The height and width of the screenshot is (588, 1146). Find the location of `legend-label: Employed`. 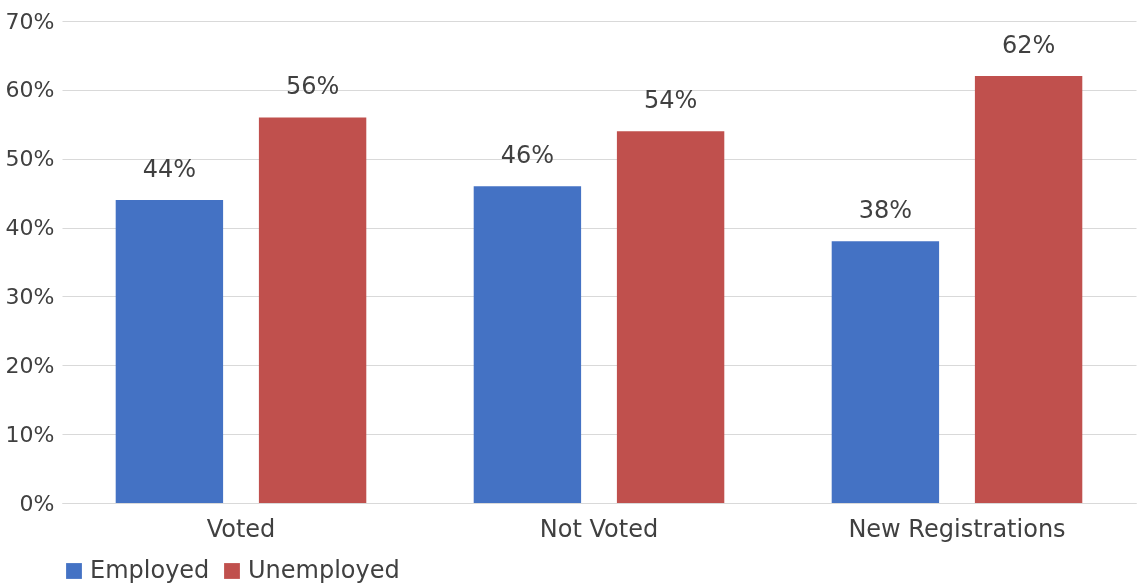

legend-label: Employed is located at coordinates (150, 570).